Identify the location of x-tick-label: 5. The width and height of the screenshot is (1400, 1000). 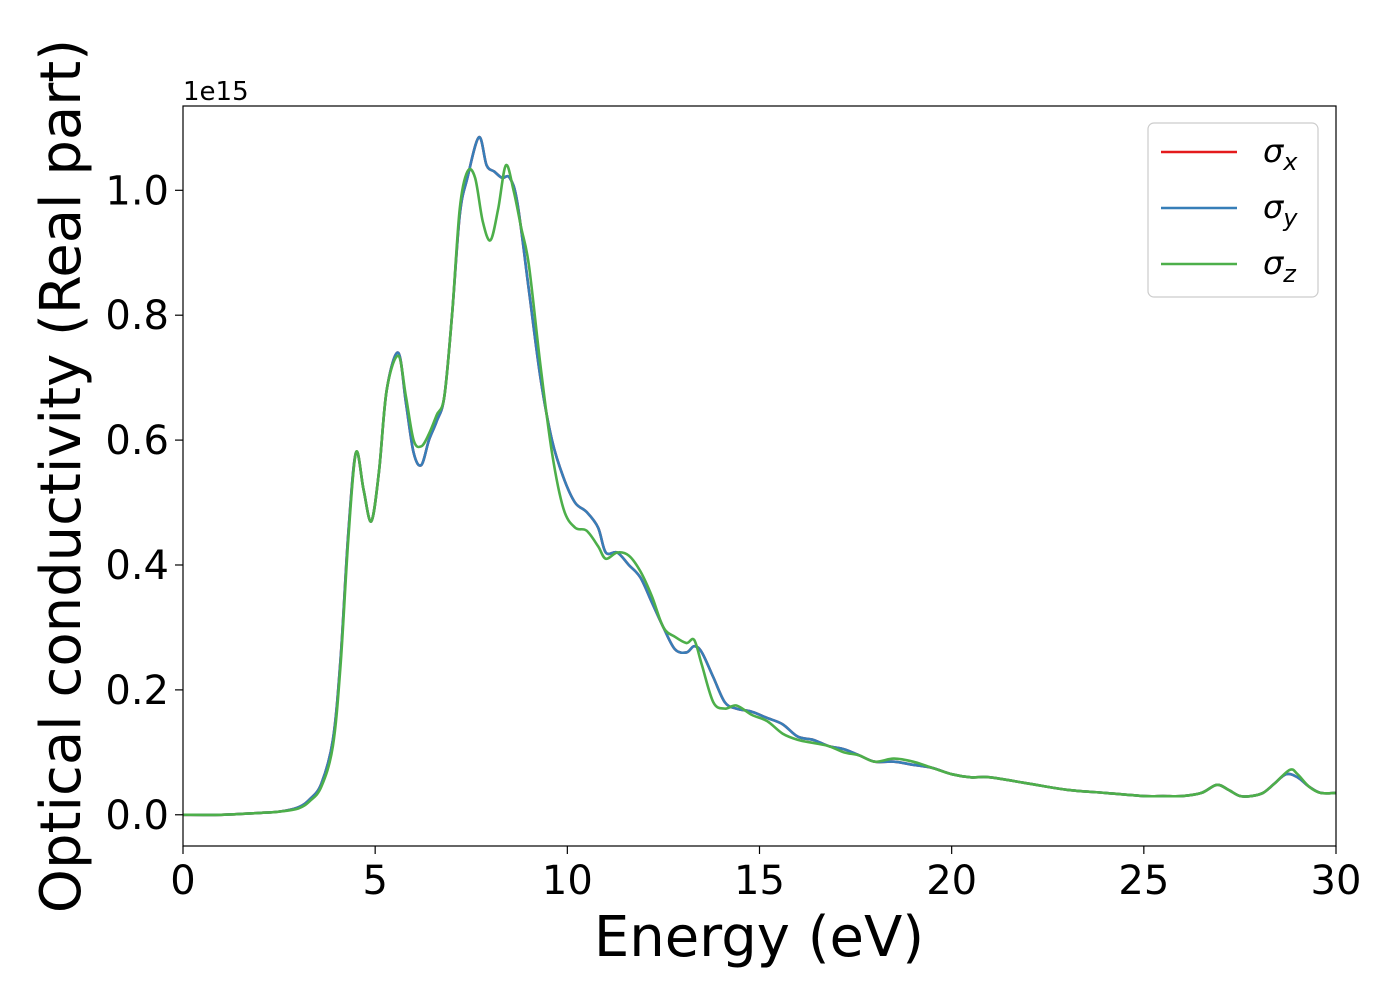
(374, 881).